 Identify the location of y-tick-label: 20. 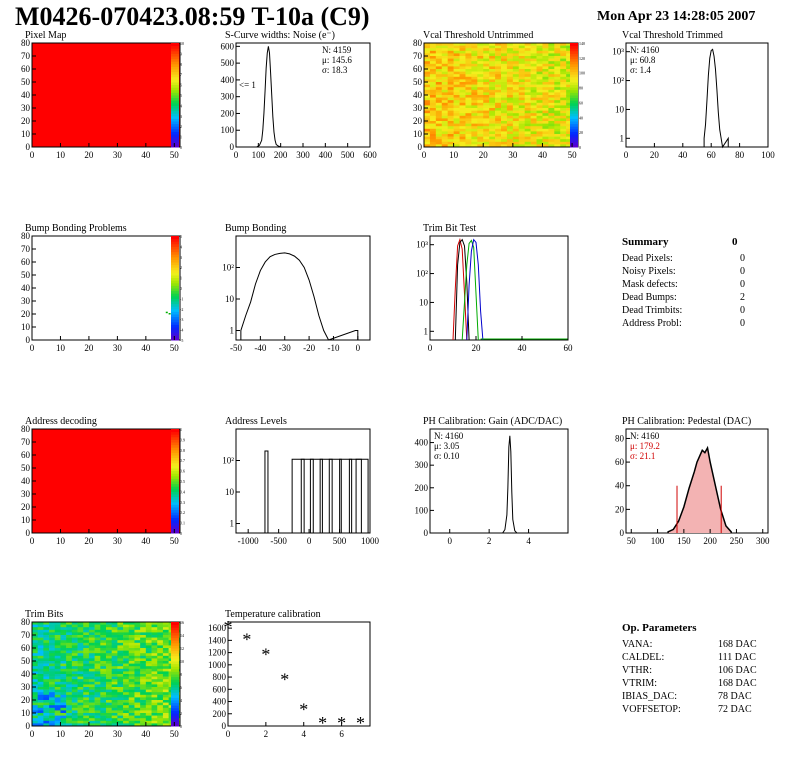
(620, 509).